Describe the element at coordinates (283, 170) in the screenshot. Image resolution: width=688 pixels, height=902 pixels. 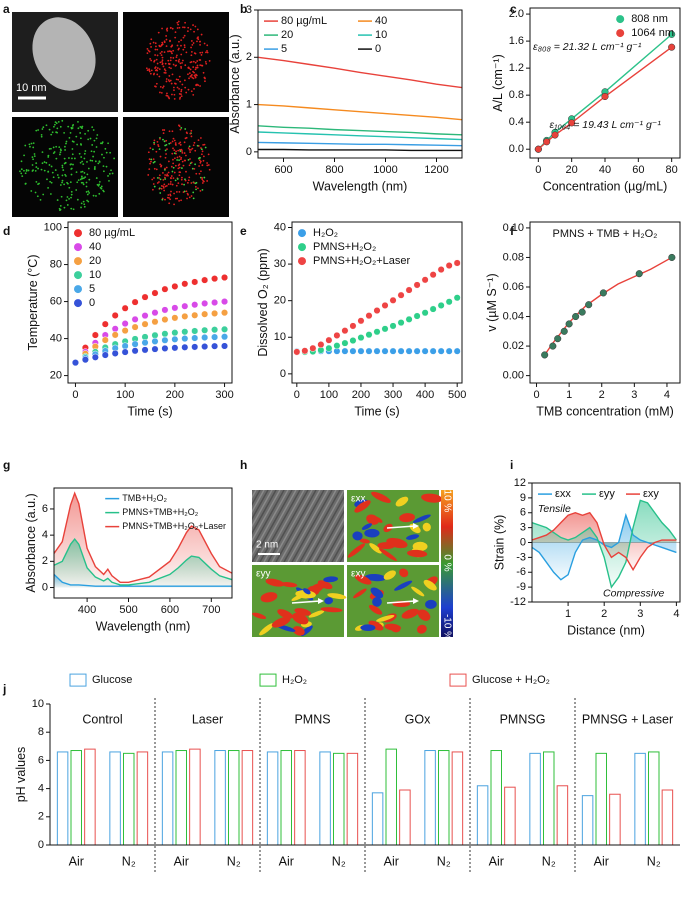
I see `x-tick-label: 600` at that location.